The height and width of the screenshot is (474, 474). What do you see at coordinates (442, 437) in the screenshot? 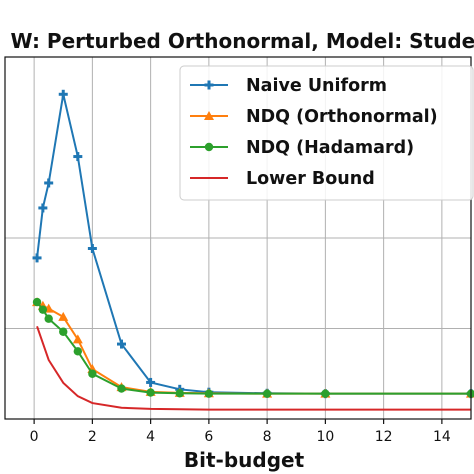
I see `x-tick-label: 14` at bounding box center [442, 437].